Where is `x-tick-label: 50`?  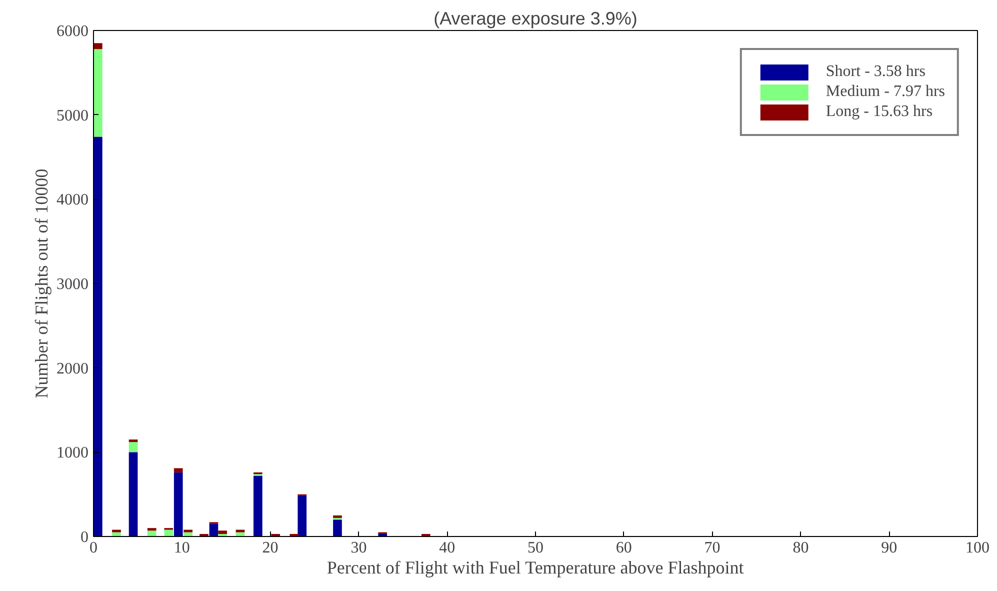
x-tick-label: 50 is located at coordinates (536, 548).